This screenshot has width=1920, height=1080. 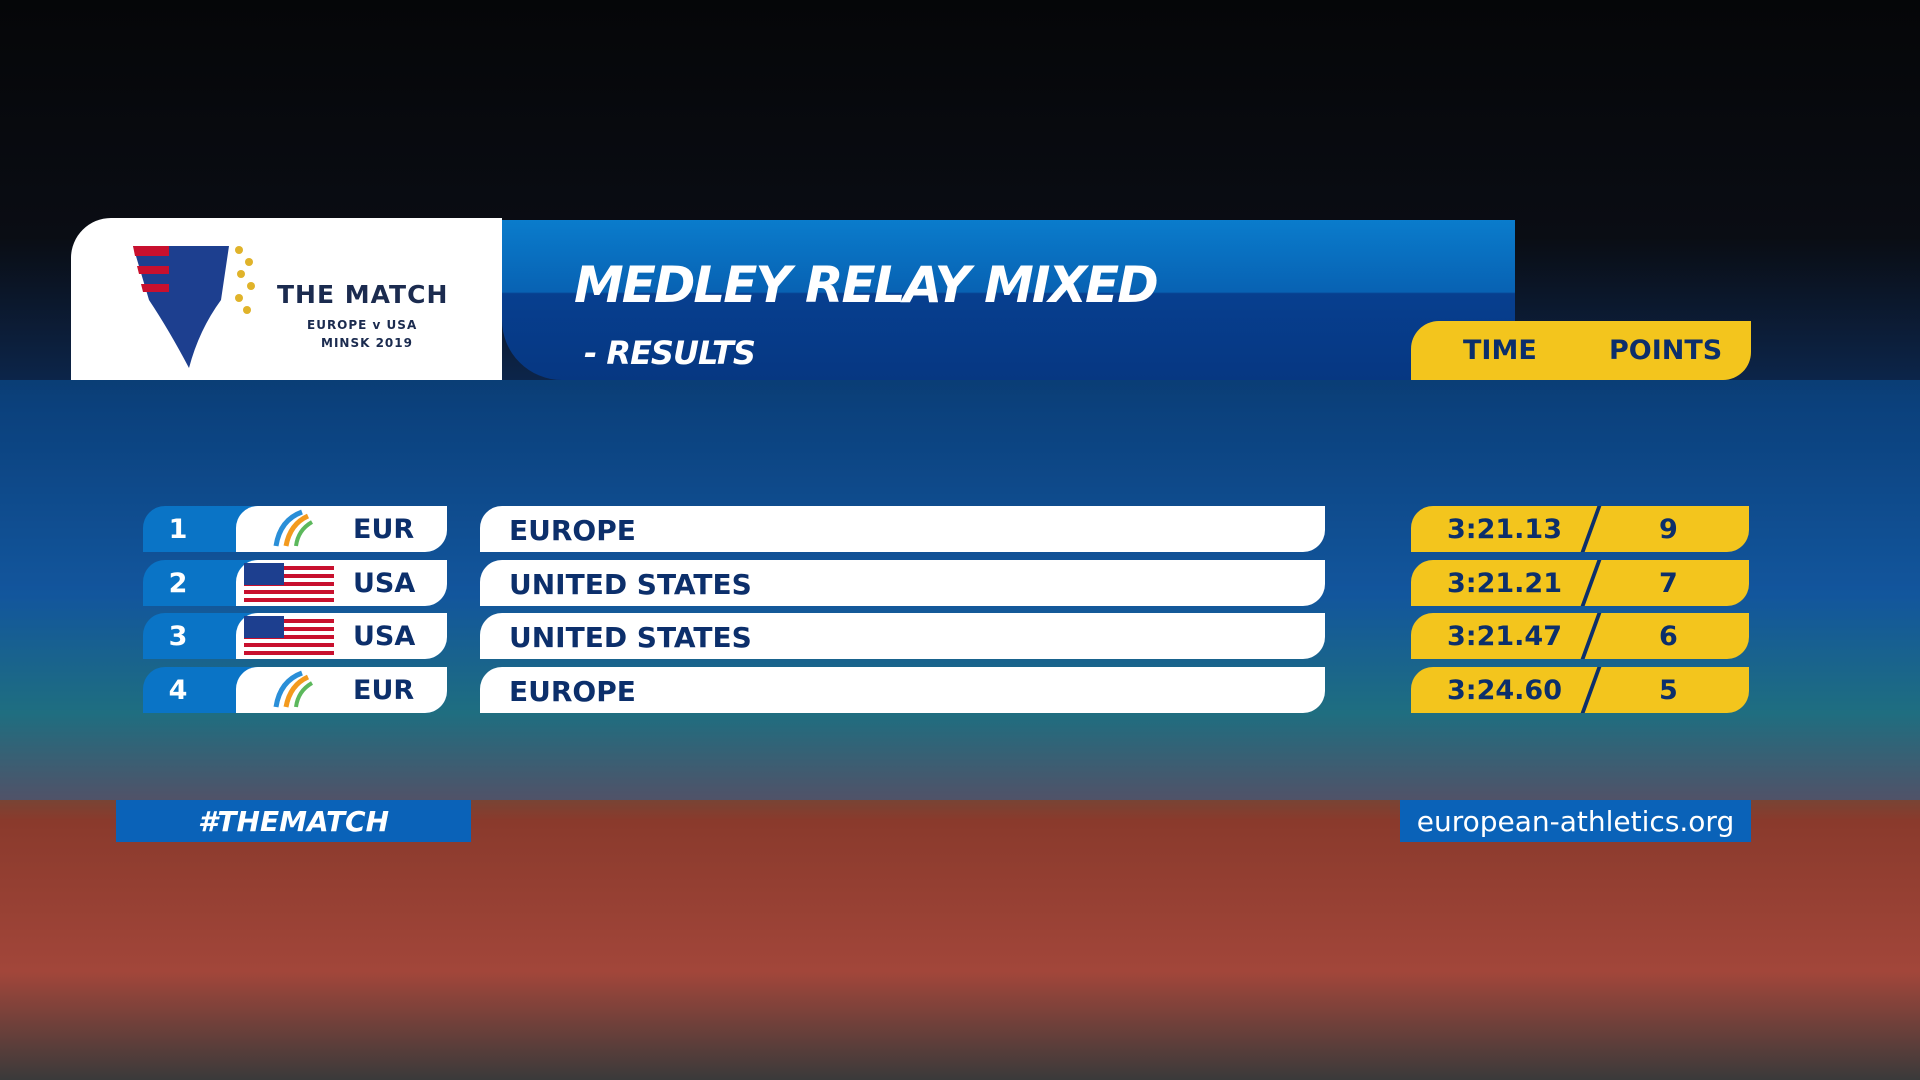 What do you see at coordinates (1504, 690) in the screenshot?
I see `time: 3:24.60` at bounding box center [1504, 690].